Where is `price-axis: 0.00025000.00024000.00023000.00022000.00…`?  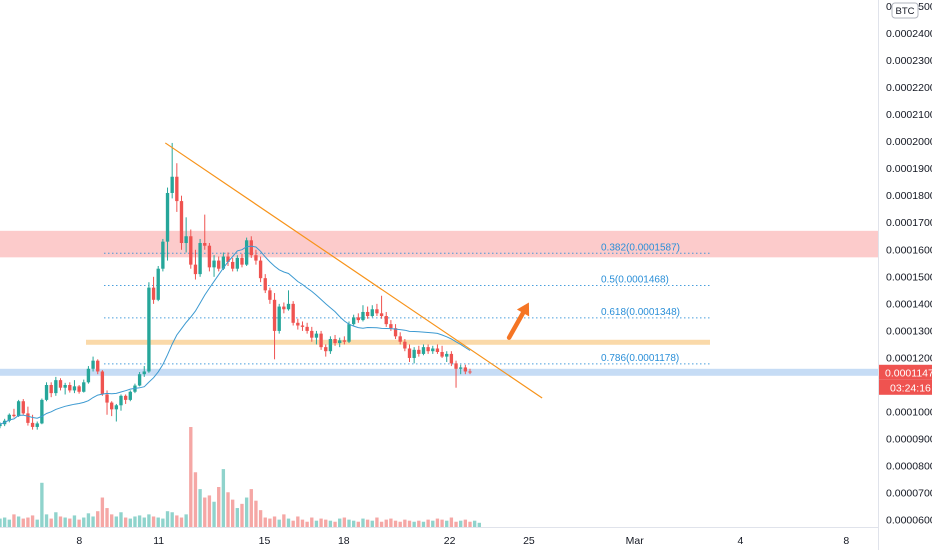
price-axis: 0.00025000.00024000.00023000.00022000.00… is located at coordinates (909, 264).